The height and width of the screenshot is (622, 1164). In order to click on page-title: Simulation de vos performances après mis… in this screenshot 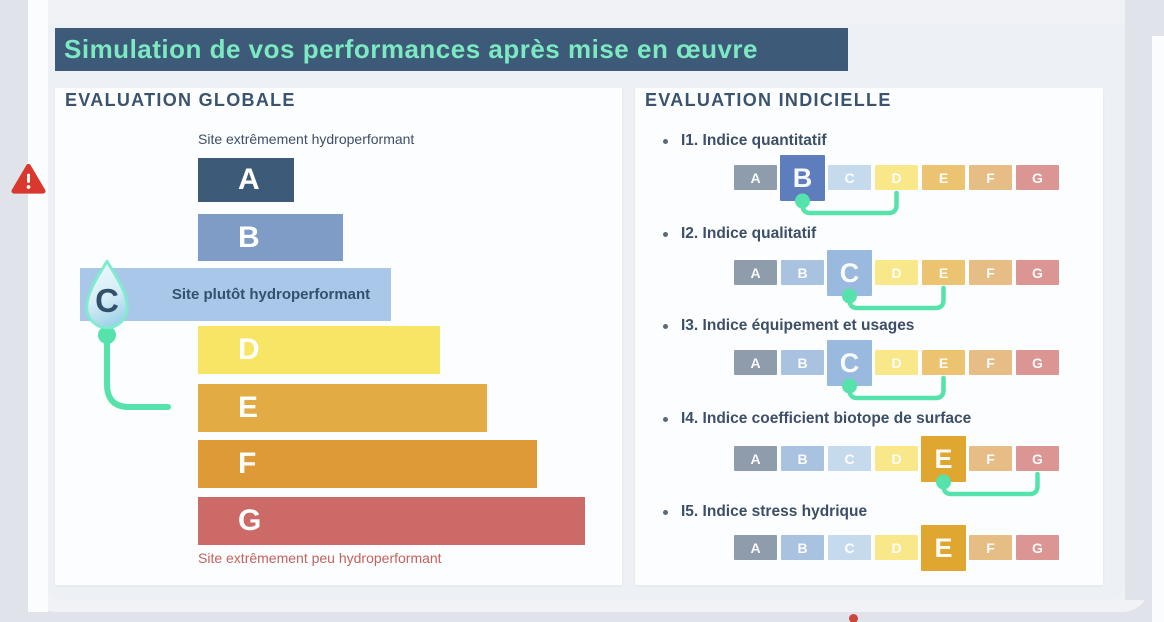, I will do `click(411, 49)`.